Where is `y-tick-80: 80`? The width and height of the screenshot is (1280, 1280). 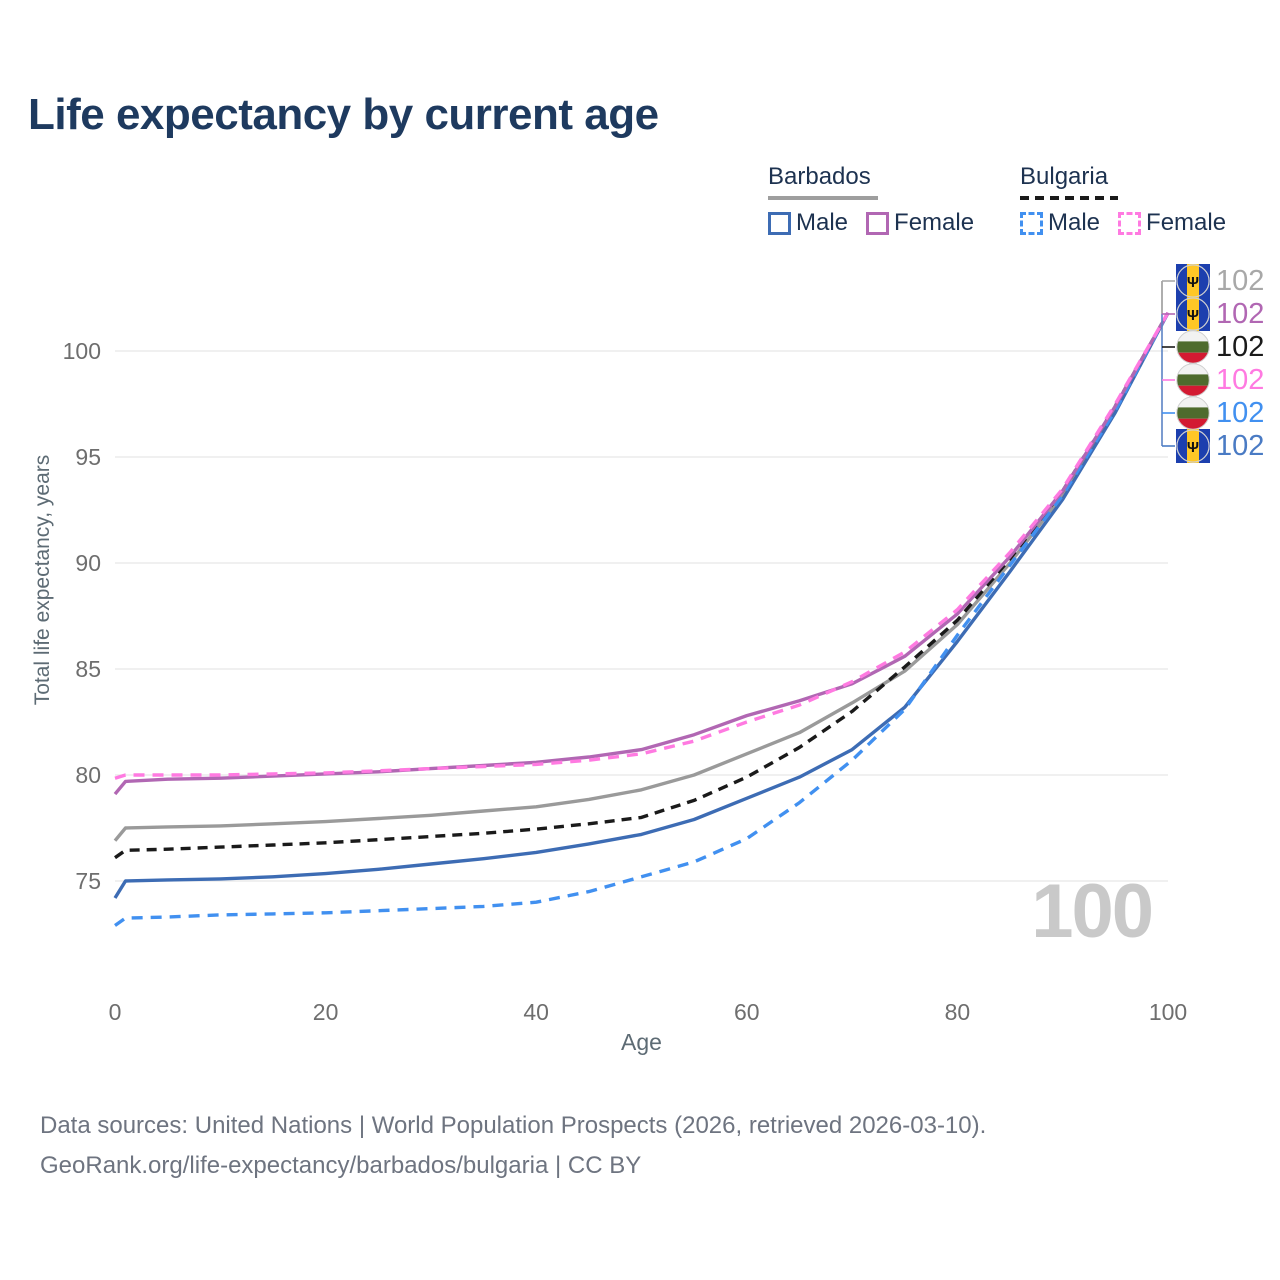 y-tick-80: 80 is located at coordinates (88, 775).